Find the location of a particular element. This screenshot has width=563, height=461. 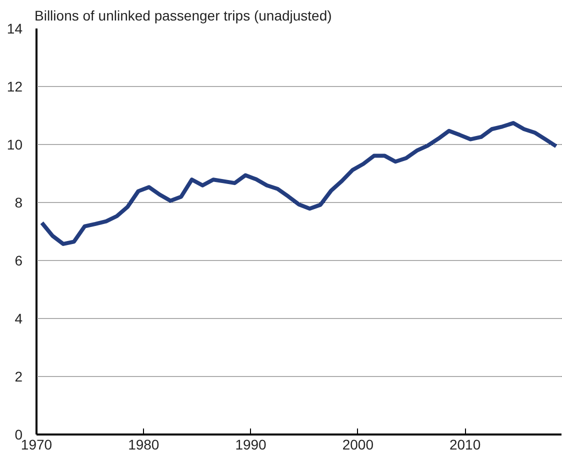

y-tick-label: 8 is located at coordinates (18, 202).